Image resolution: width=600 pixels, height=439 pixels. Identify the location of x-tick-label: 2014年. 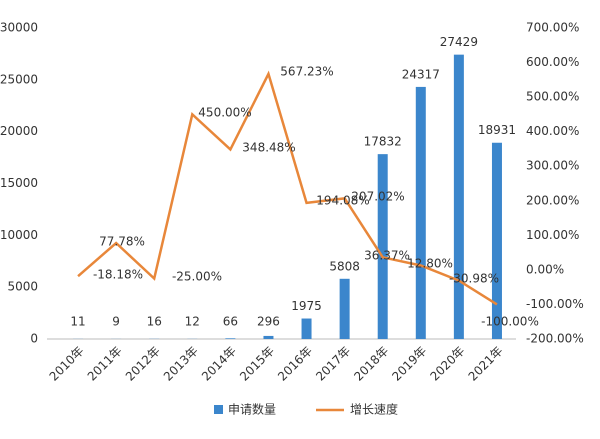
(219, 364).